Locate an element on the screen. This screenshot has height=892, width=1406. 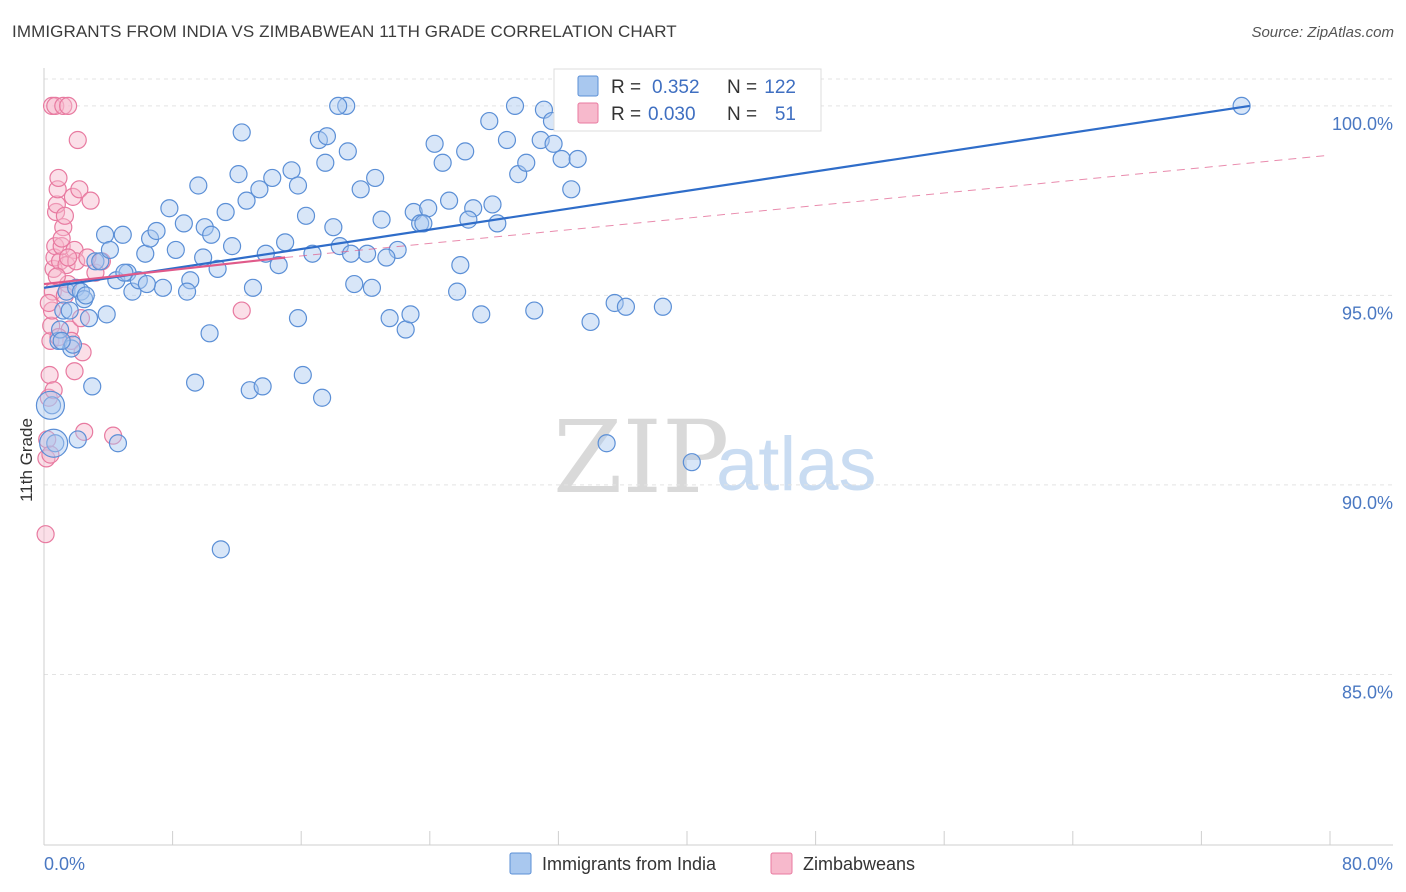
stats-india-r-value: 0.352 is located at coordinates (676, 87).